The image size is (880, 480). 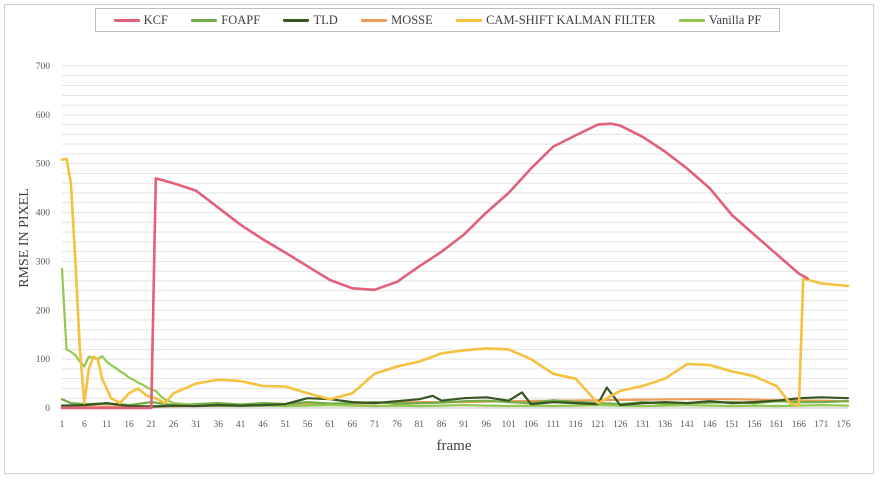 I want to click on x-tick-label: 76, so click(x=397, y=425).